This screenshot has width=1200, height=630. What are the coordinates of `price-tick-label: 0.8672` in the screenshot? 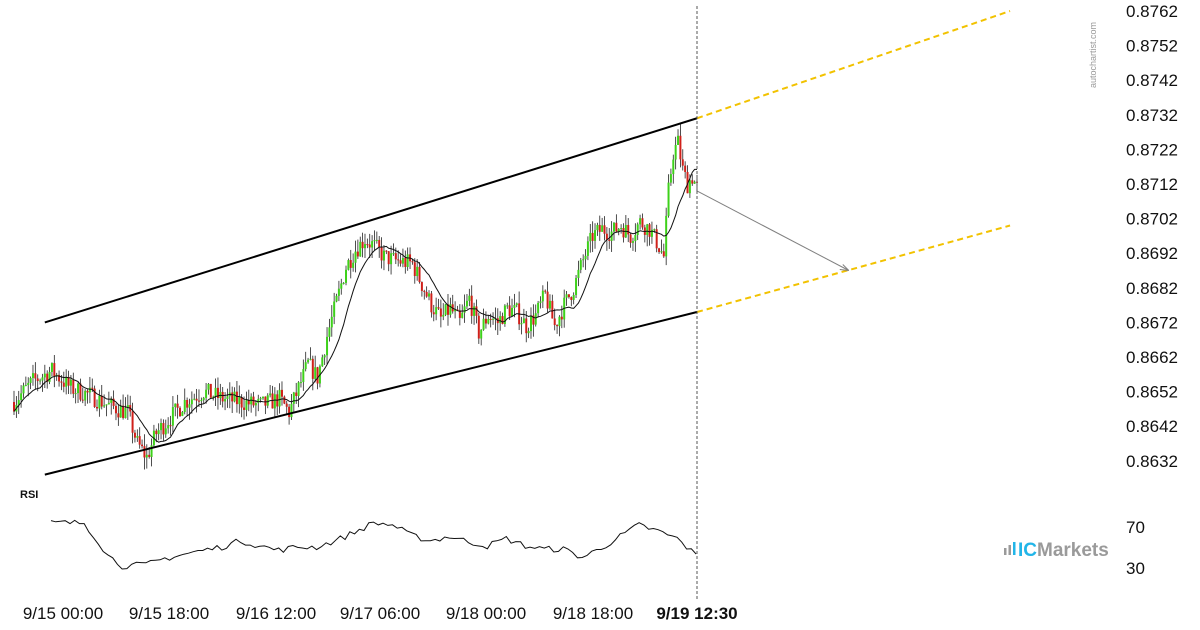 It's located at (1152, 322).